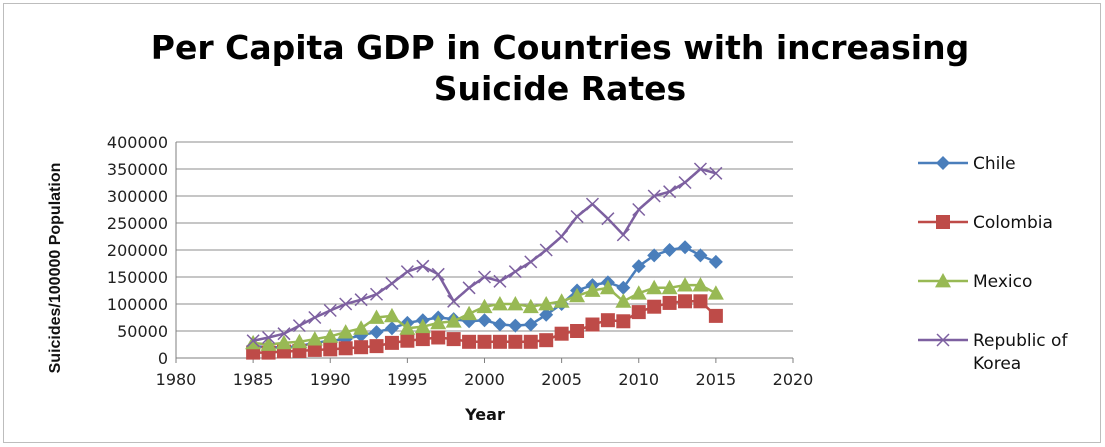 This screenshot has width=1105, height=447. What do you see at coordinates (1013, 223) in the screenshot?
I see `legend-label: Colombia` at bounding box center [1013, 223].